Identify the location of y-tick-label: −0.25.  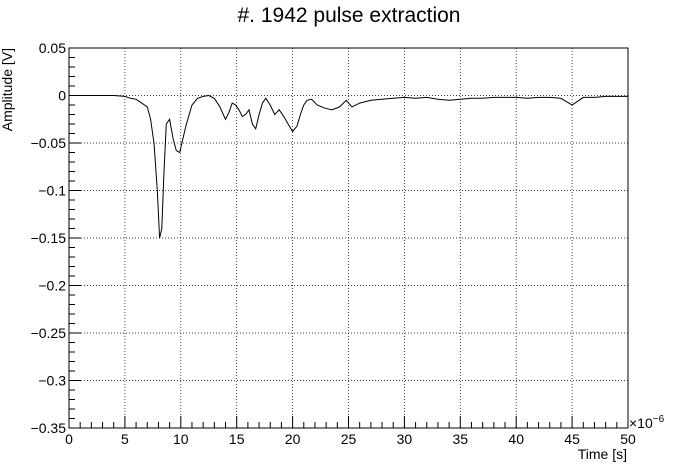
(49, 333).